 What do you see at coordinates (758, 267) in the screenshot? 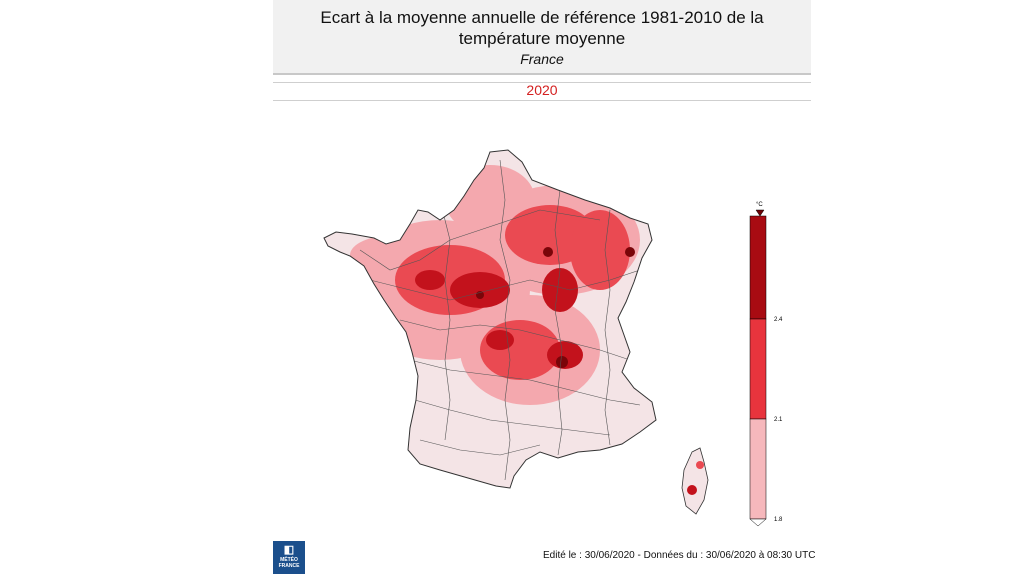
I see `legend-band-high` at bounding box center [758, 267].